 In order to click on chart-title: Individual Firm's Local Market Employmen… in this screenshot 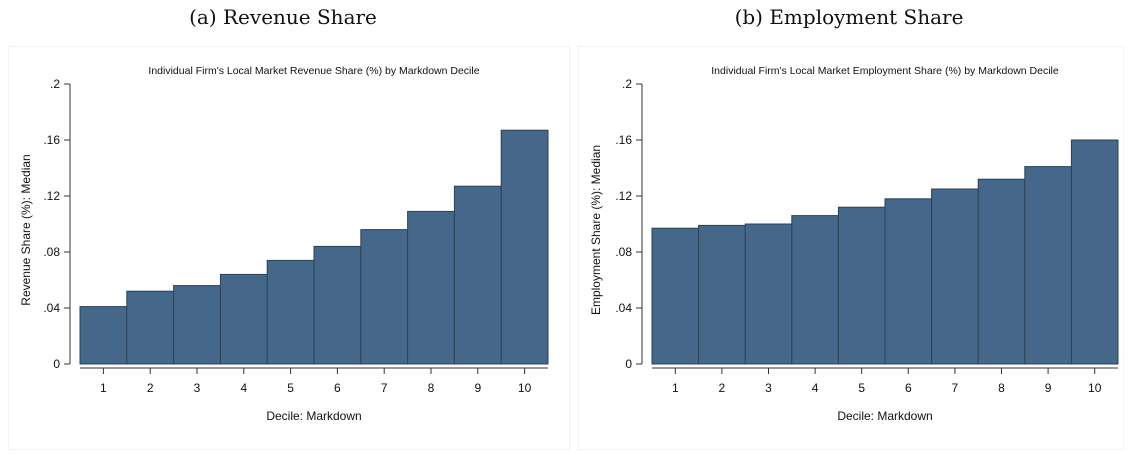, I will do `click(885, 71)`.